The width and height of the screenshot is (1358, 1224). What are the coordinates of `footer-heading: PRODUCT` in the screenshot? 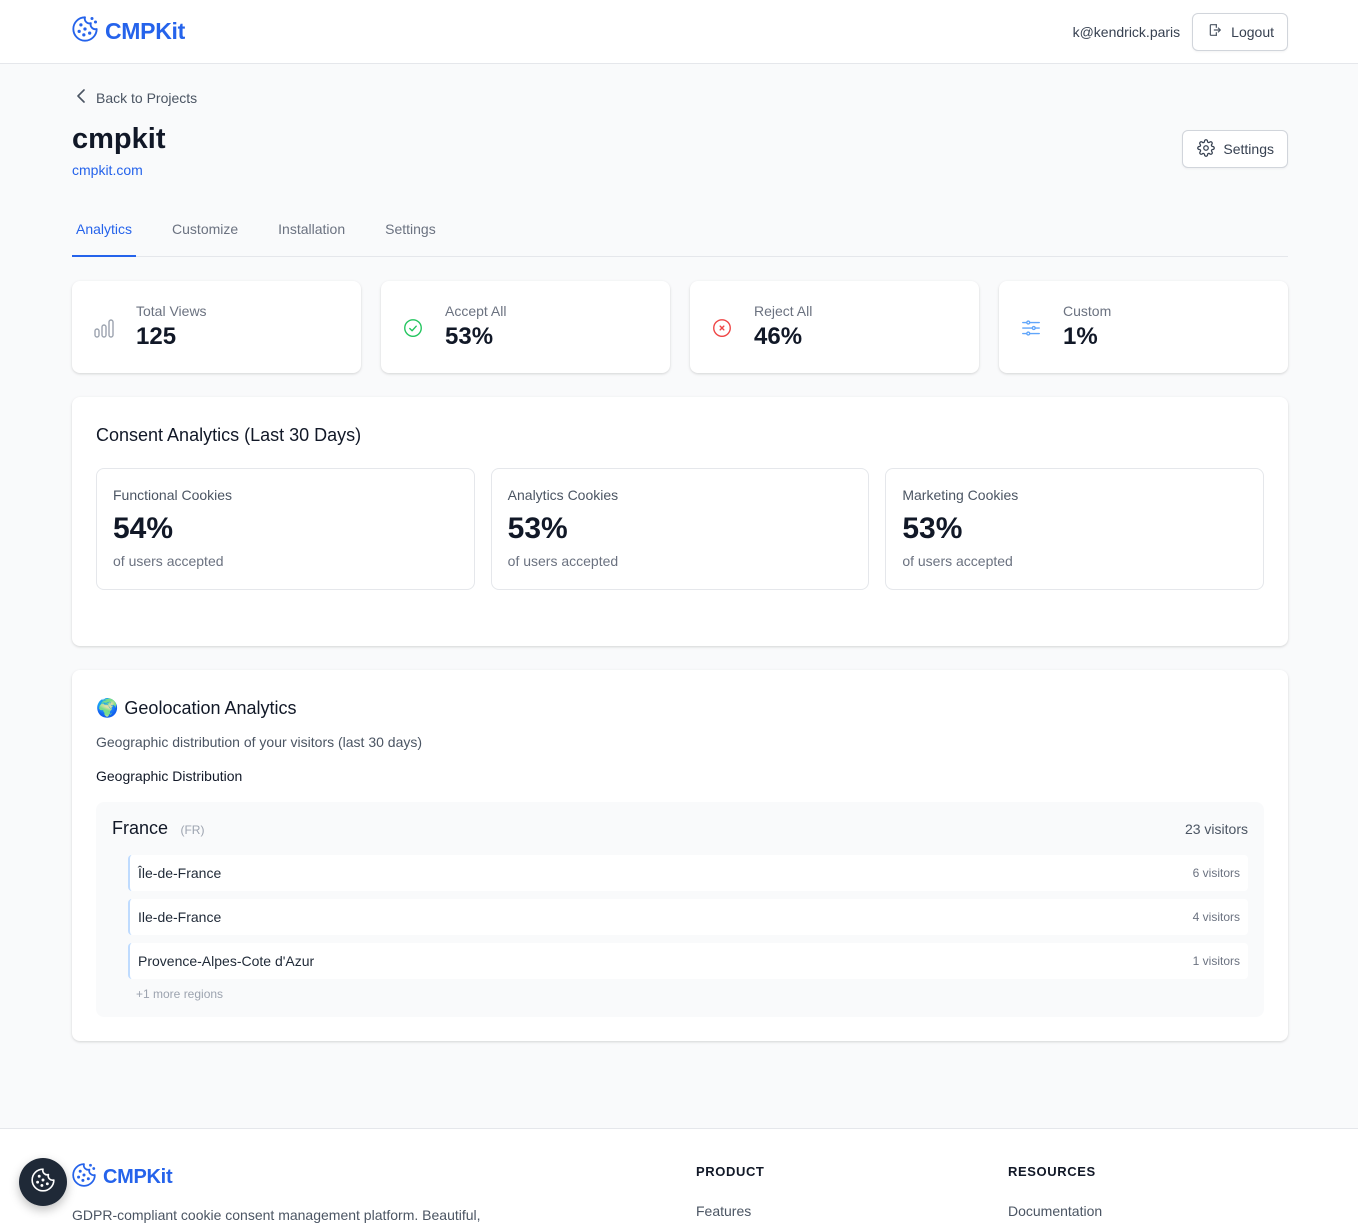 It's located at (730, 1171).